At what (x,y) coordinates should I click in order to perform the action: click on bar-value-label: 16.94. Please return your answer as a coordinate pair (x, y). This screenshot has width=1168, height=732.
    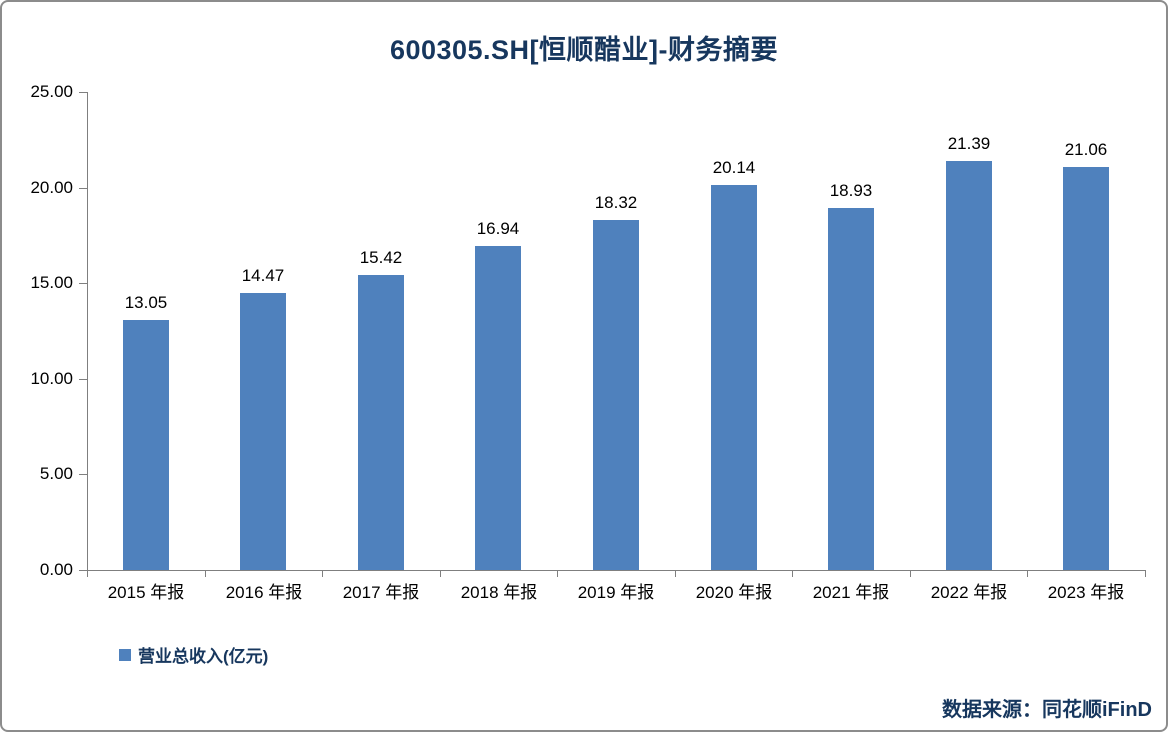
    Looking at the image, I should click on (498, 228).